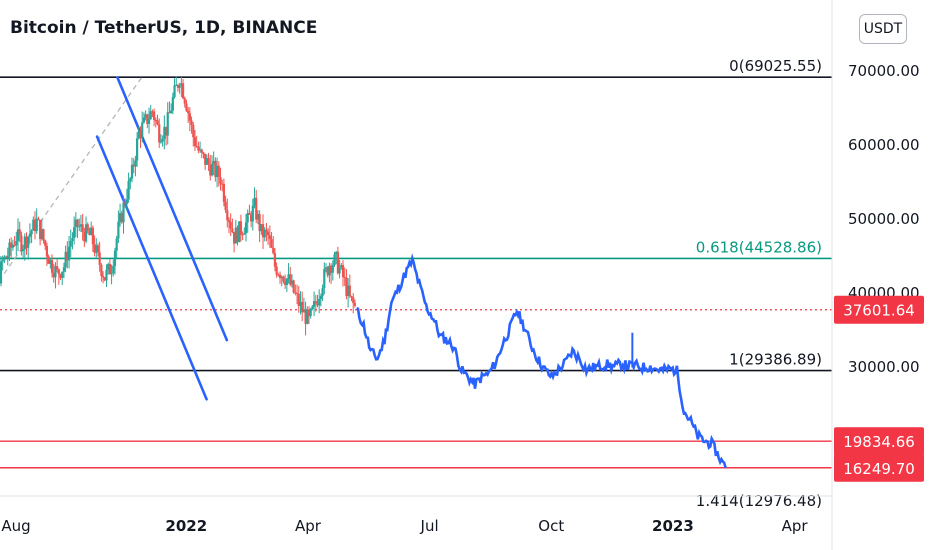 This screenshot has height=550, width=932. What do you see at coordinates (15, 526) in the screenshot?
I see `x-tick-label: Aug` at bounding box center [15, 526].